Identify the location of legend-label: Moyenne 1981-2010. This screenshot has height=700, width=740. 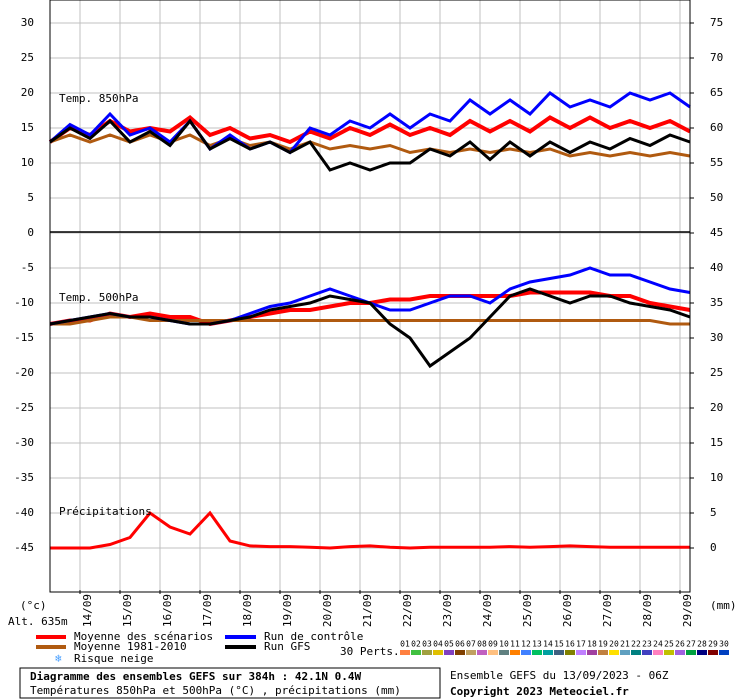
(130, 646).